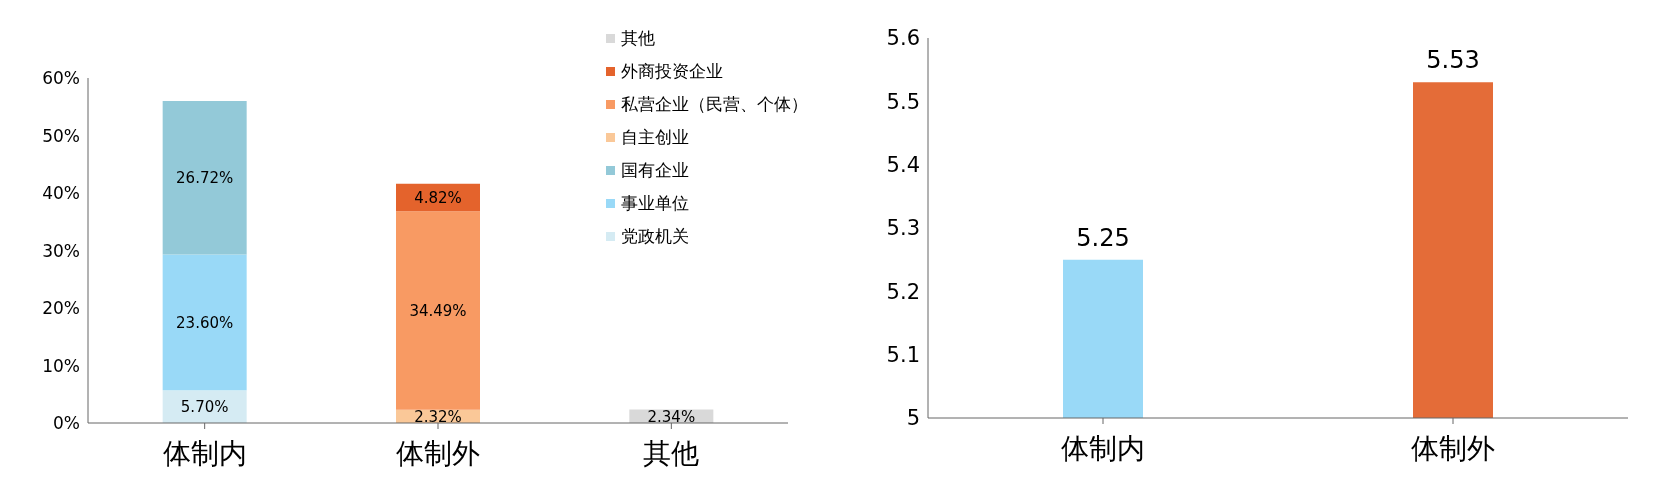 This screenshot has width=1659, height=497. I want to click on legend-label: 事业单位, so click(655, 203).